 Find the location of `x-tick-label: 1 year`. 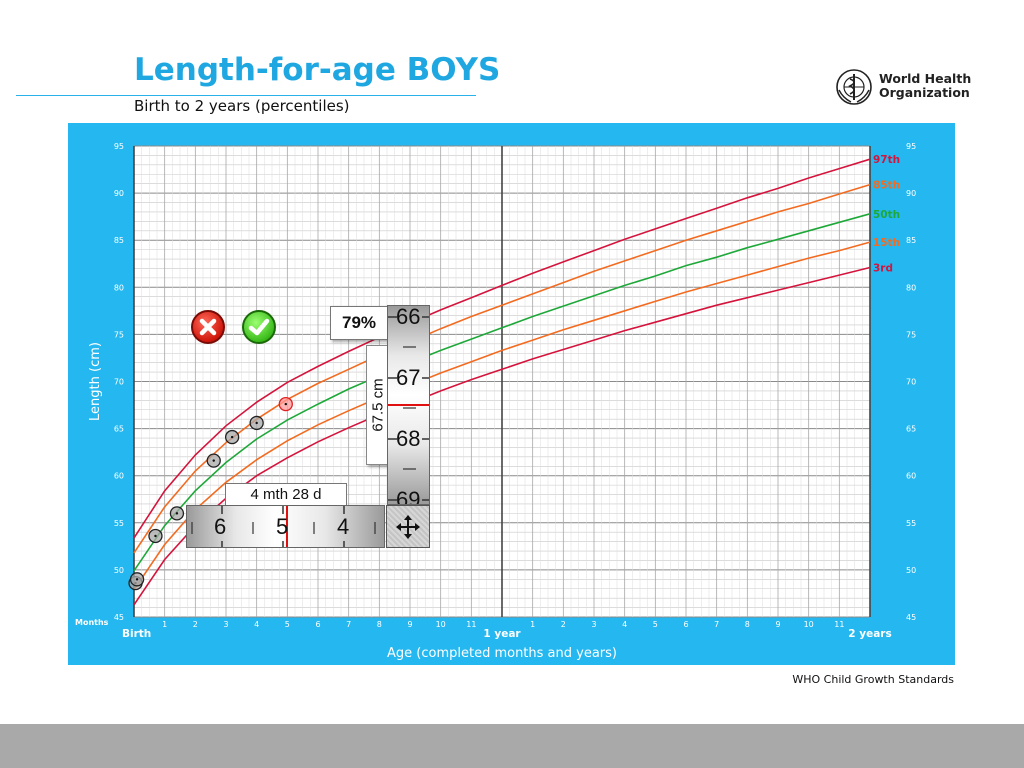

x-tick-label: 1 year is located at coordinates (502, 634).